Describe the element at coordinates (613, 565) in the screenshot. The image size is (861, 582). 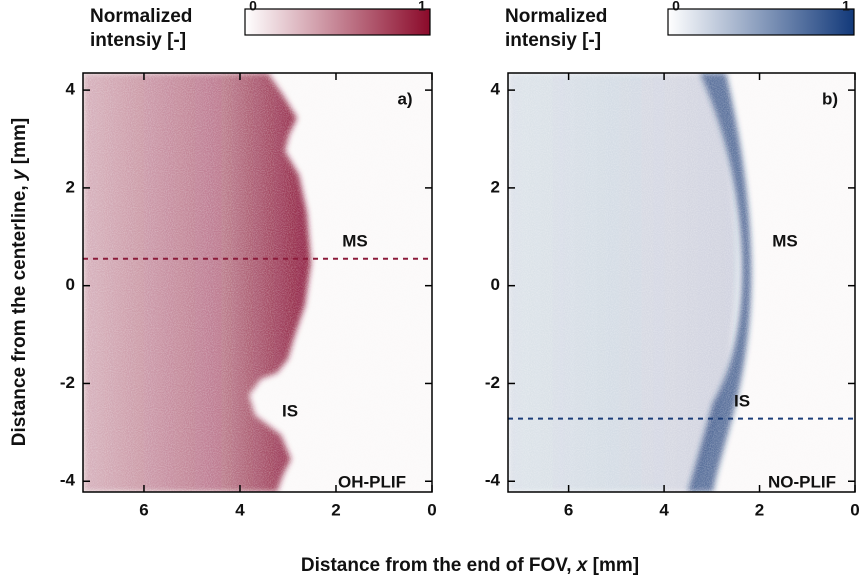
I see `x-axis-label-part: [mm]` at that location.